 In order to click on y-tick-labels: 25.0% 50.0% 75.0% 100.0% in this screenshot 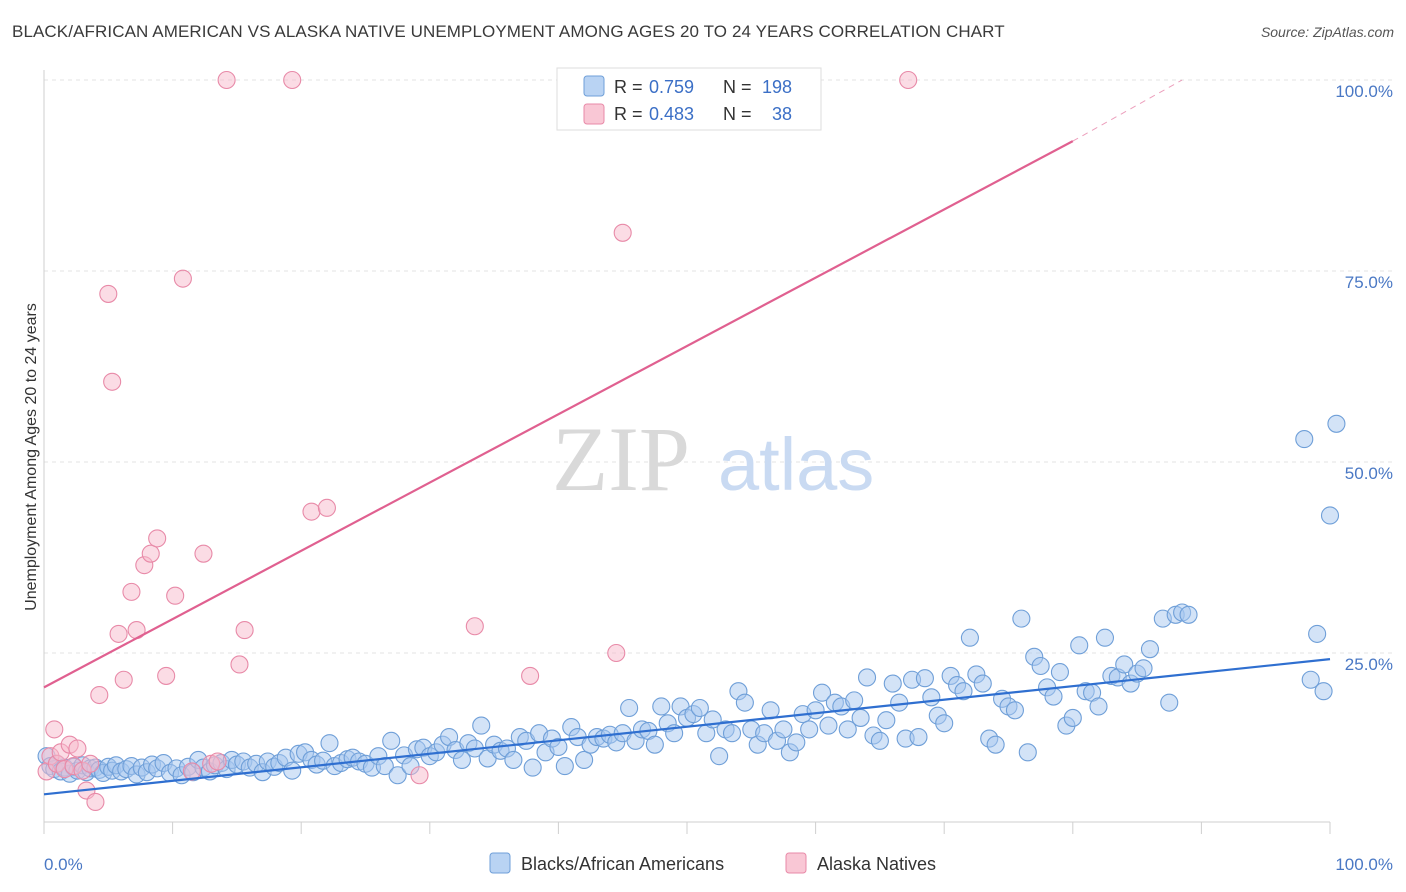, I will do `click(1364, 378)`.